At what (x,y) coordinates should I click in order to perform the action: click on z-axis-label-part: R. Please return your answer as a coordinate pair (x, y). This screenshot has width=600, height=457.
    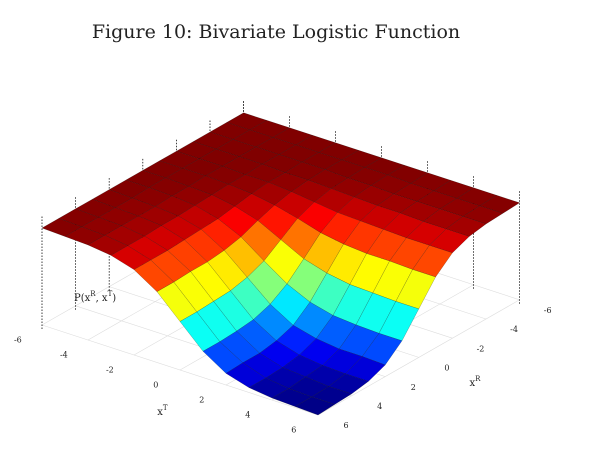
    Looking at the image, I should click on (93, 294).